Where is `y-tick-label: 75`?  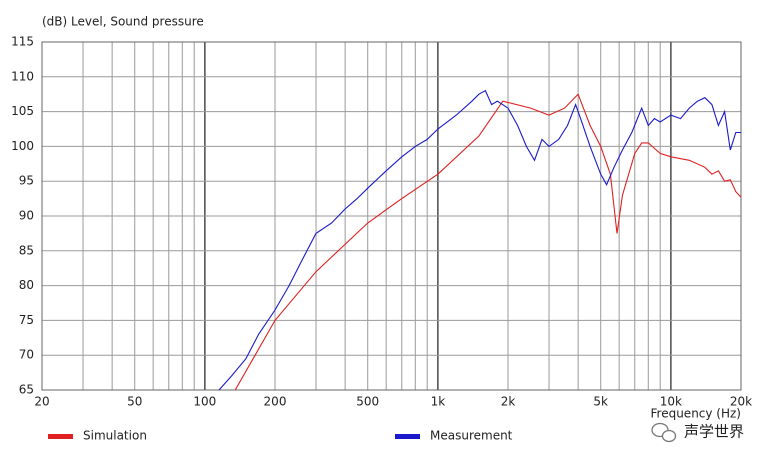 y-tick-label: 75 is located at coordinates (26, 320).